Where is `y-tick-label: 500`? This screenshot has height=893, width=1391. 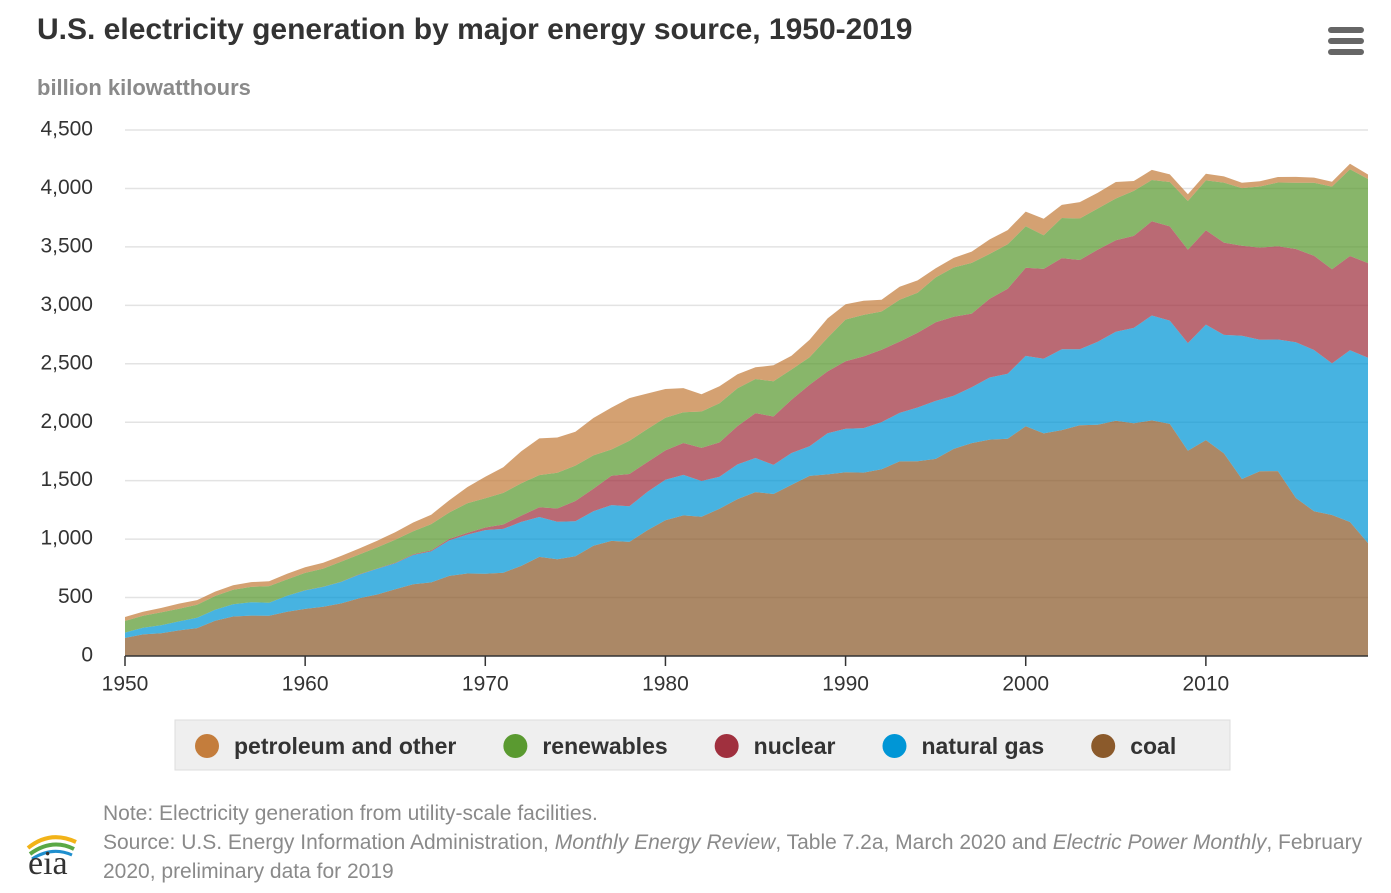 y-tick-label: 500 is located at coordinates (75, 596).